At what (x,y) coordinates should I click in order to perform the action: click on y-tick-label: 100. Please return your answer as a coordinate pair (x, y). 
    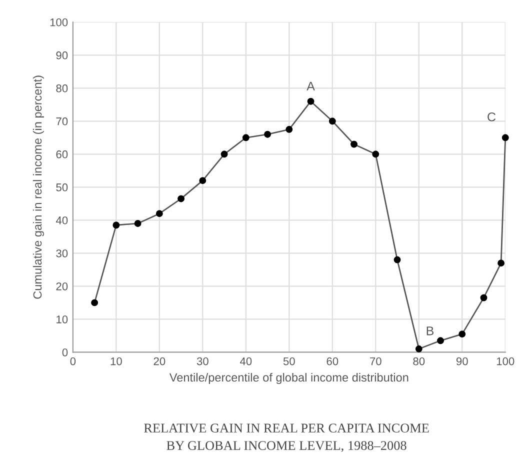
    Looking at the image, I should click on (59, 22).